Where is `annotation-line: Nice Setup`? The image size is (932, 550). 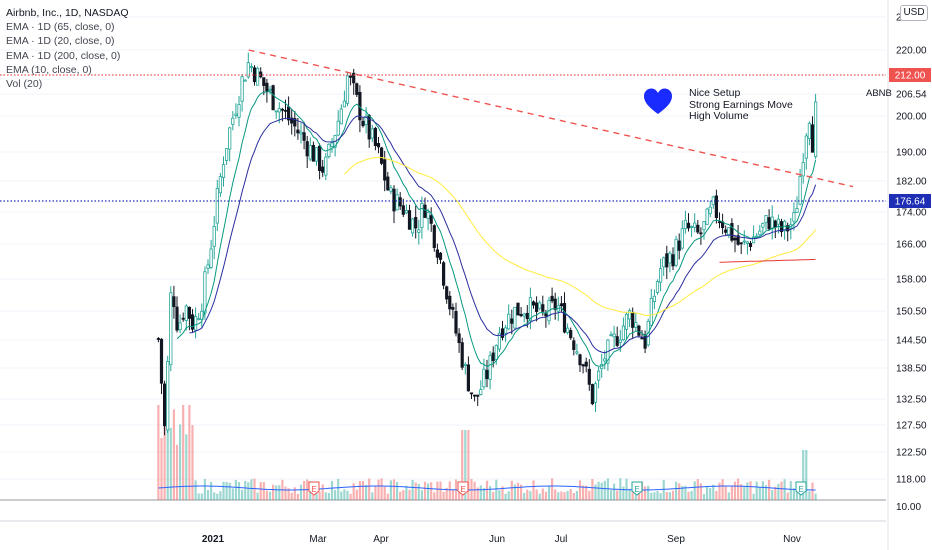 annotation-line: Nice Setup is located at coordinates (715, 93).